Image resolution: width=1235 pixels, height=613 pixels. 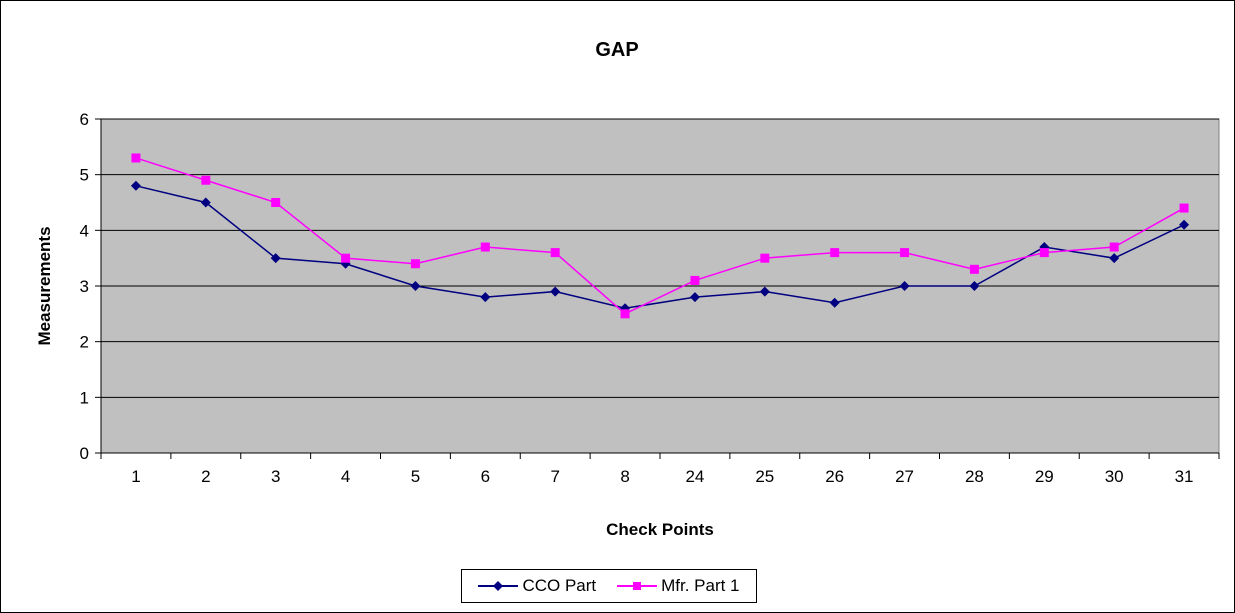 I want to click on x-tick-label-3: 3, so click(x=275, y=476).